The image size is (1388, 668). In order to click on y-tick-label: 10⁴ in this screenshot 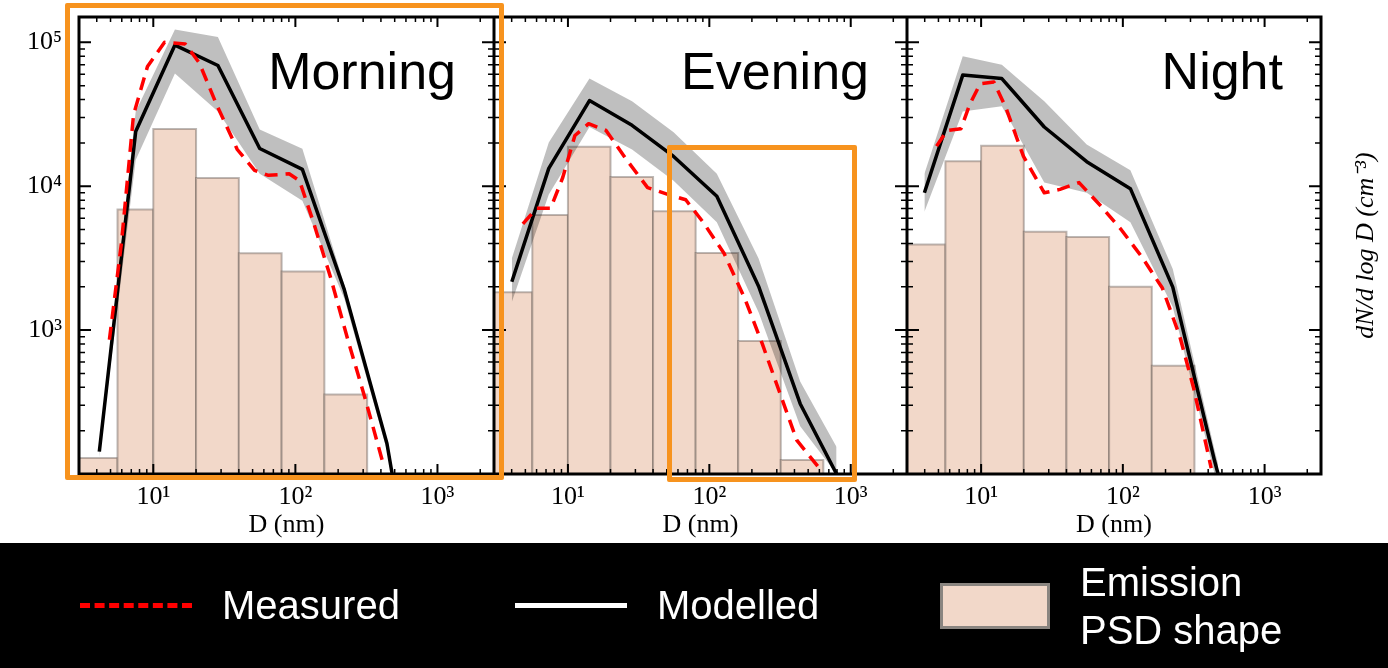, I will do `click(44, 185)`.